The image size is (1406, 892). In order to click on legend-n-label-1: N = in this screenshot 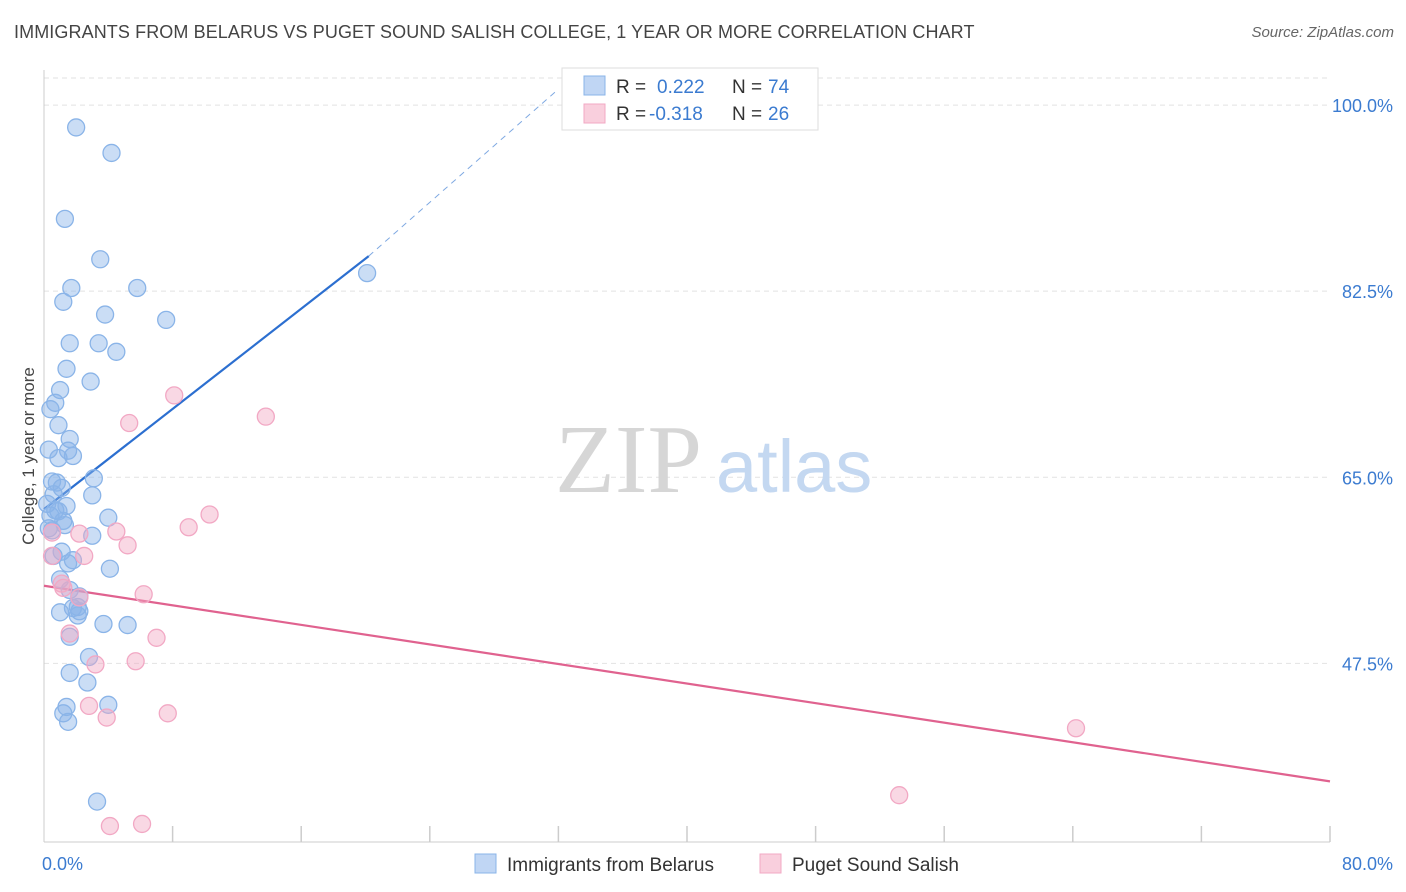, I will do `click(747, 87)`.